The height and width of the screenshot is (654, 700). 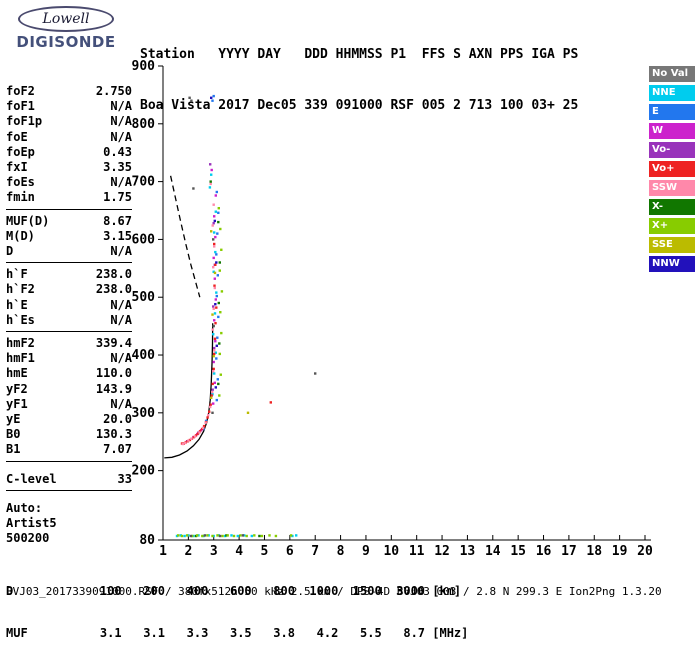 I want to click on param-group: h`F 238.0 h`F2 238.0 h`E N/A h`Es N/A, so click(x=69, y=297).